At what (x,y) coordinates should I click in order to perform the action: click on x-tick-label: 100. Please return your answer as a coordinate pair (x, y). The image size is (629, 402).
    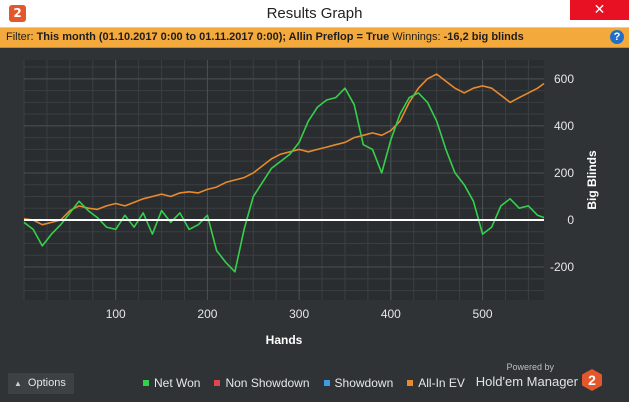
    Looking at the image, I should click on (116, 314).